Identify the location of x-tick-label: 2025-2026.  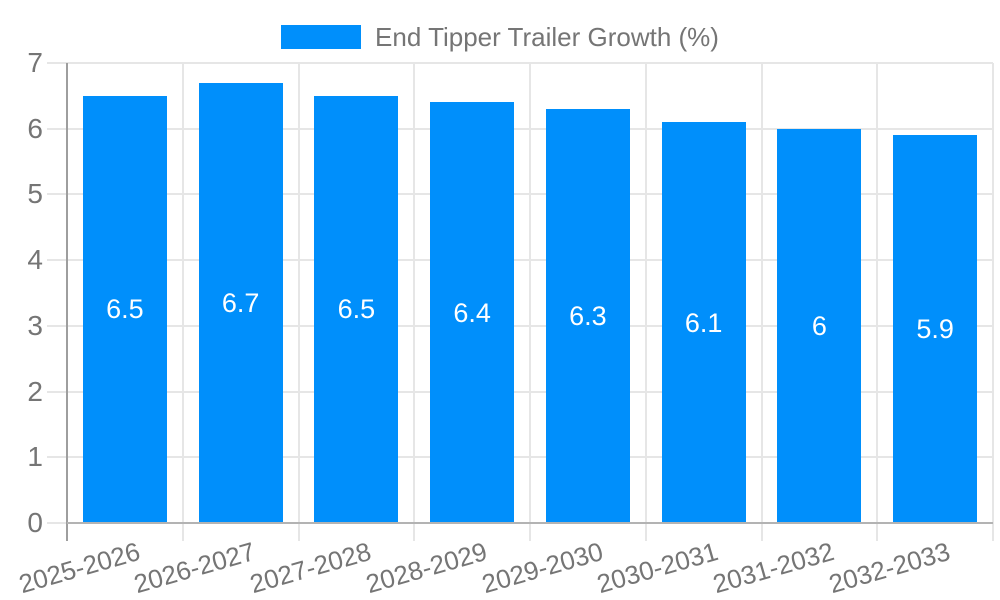
(79, 568).